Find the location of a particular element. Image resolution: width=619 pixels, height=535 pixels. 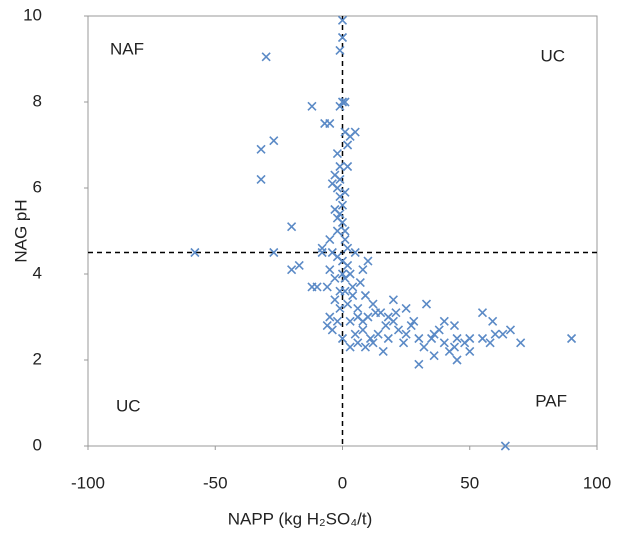

y-tick-label: 8 is located at coordinates (37, 100).